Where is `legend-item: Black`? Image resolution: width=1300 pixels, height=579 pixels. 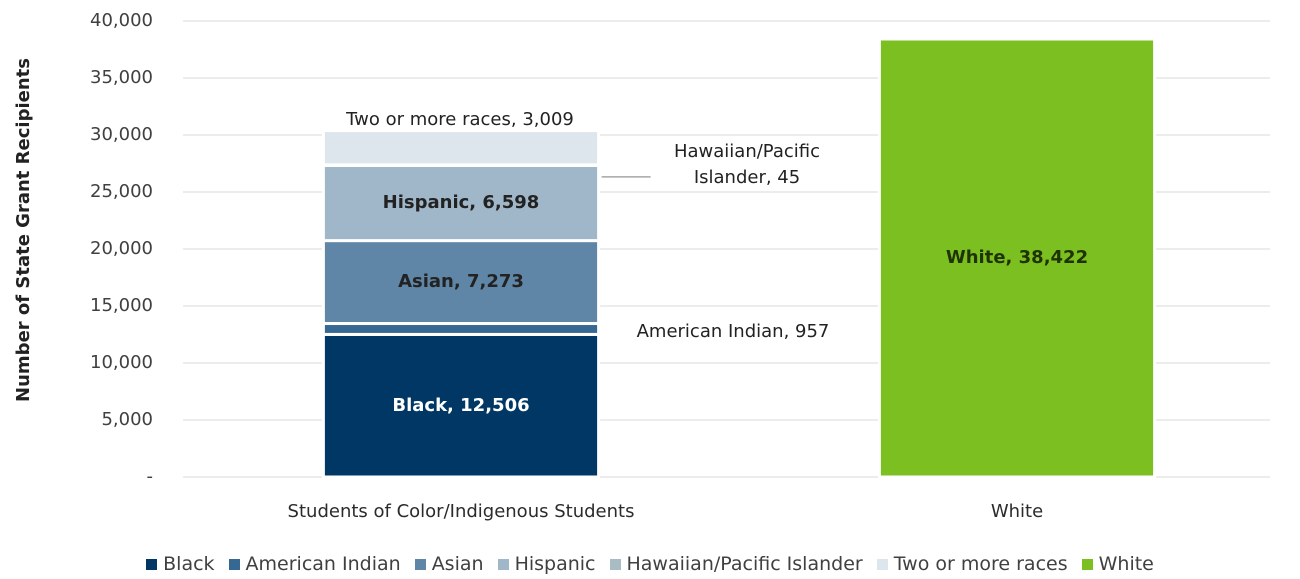
legend-item: Black is located at coordinates (180, 564).